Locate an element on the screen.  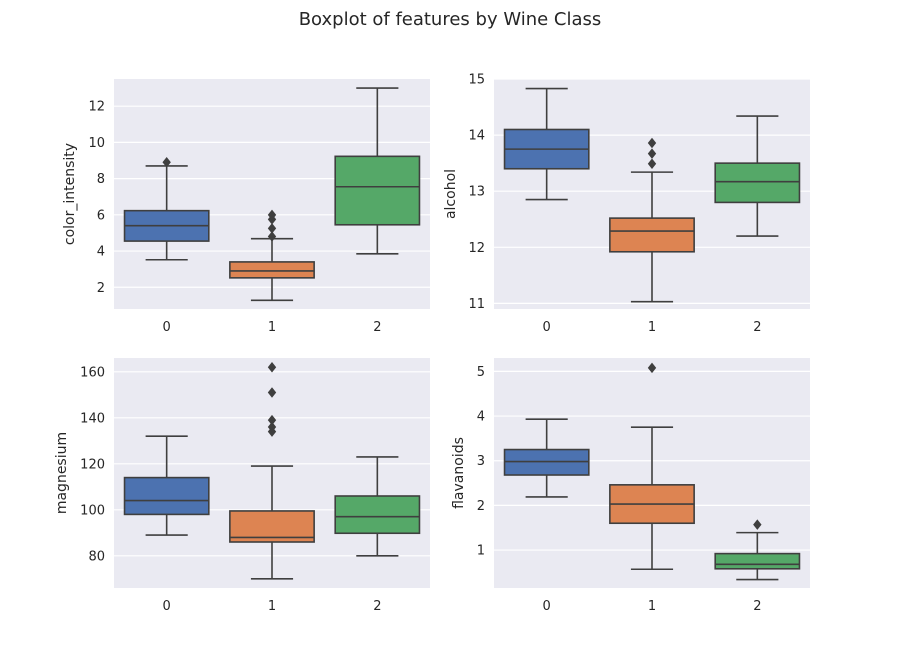
y-tick-label: 10 is located at coordinates (96, 143).